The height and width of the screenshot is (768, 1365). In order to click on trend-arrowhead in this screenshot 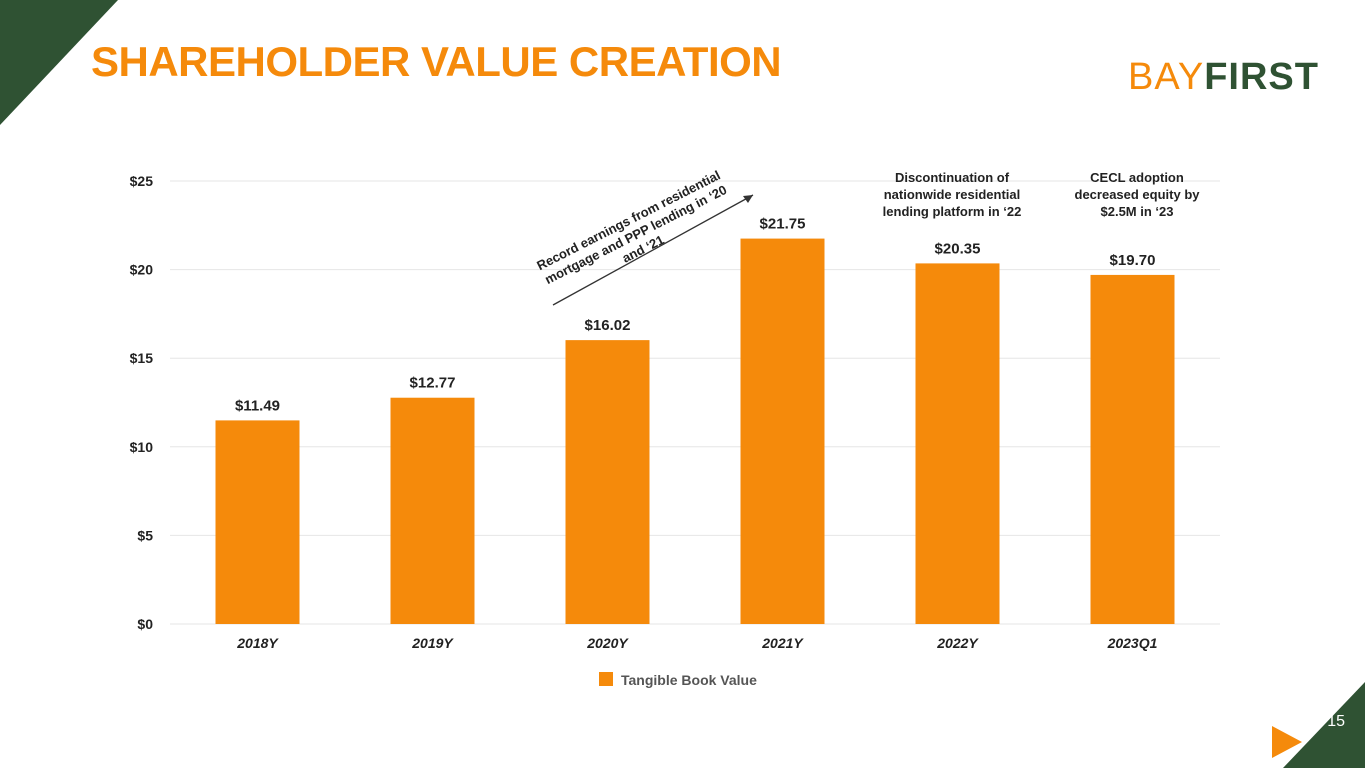, I will do `click(748, 199)`.